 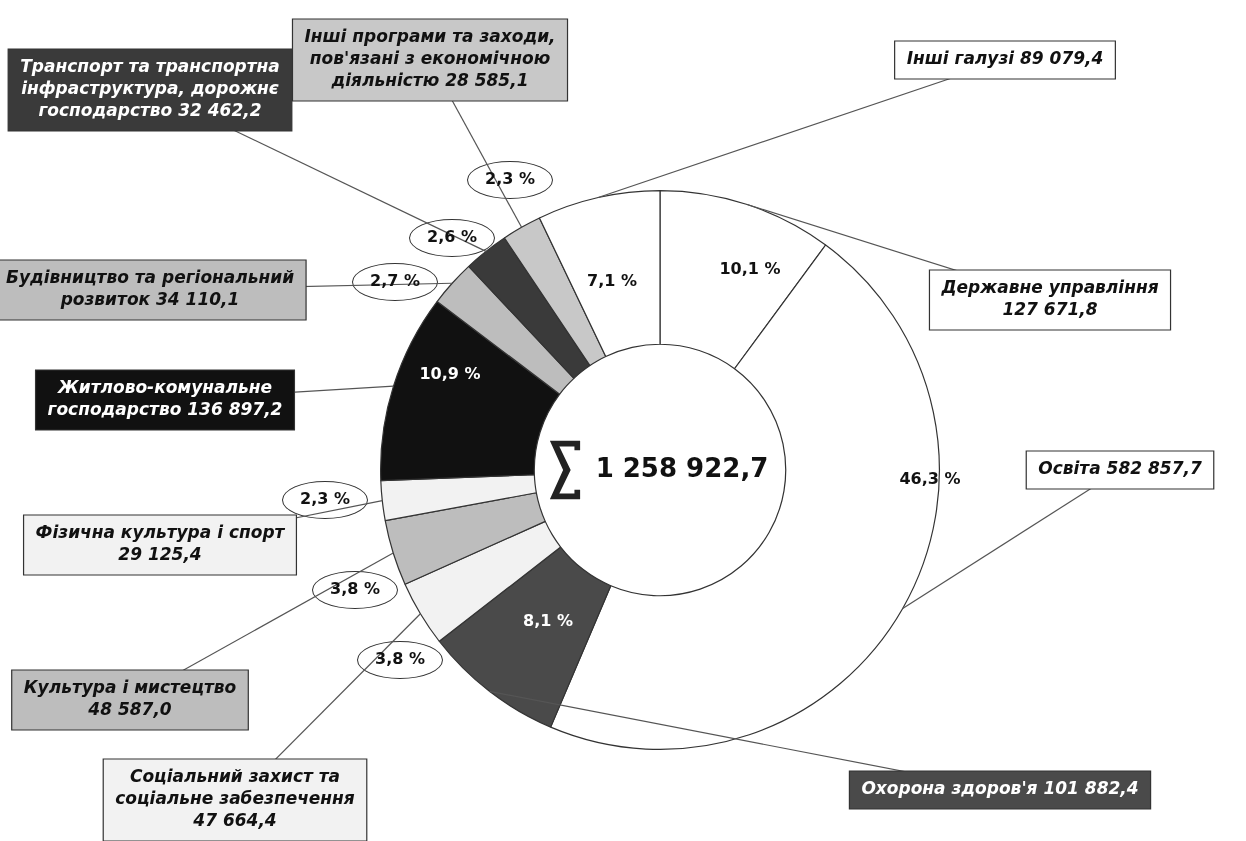 What do you see at coordinates (165, 398) in the screenshot?
I see `slice-label: Житлово-комунальне господарство 136 897,2` at bounding box center [165, 398].